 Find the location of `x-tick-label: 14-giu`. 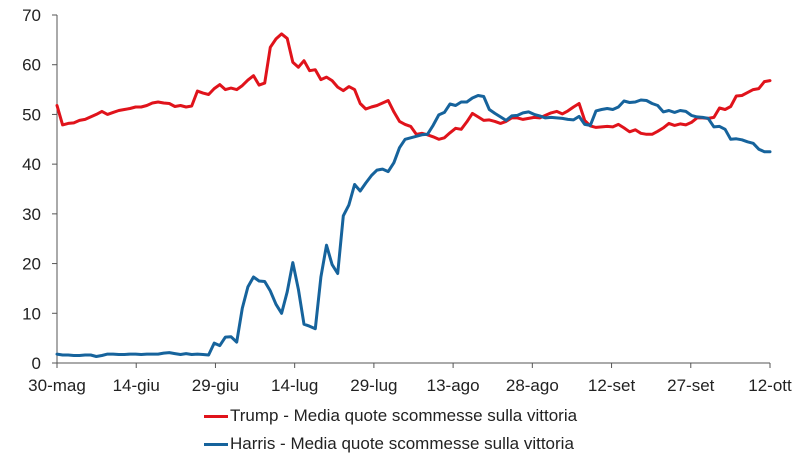

x-tick-label: 14-giu is located at coordinates (136, 385).